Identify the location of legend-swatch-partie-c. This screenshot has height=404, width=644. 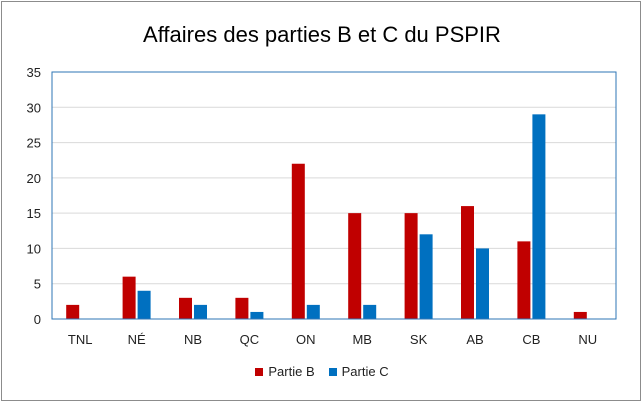
(332, 371).